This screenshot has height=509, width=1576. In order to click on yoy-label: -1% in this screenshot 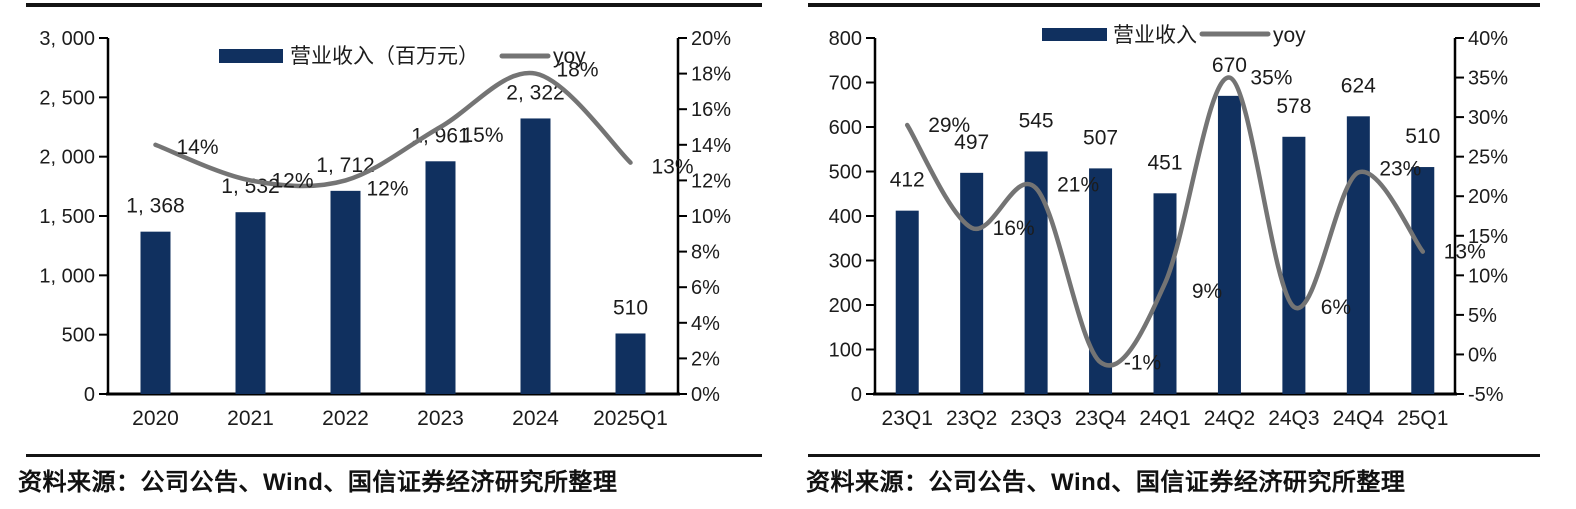, I will do `click(1142, 362)`.